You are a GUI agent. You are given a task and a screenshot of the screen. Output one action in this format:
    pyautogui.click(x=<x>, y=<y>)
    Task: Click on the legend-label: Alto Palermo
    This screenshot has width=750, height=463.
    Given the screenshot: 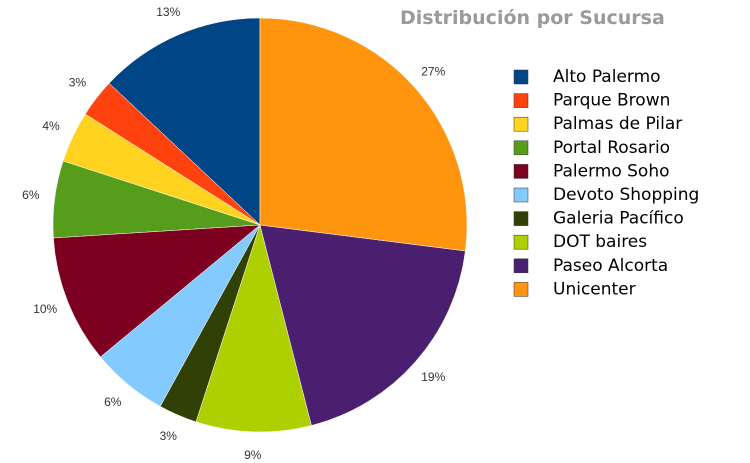 What is the action you would take?
    pyautogui.click(x=607, y=77)
    